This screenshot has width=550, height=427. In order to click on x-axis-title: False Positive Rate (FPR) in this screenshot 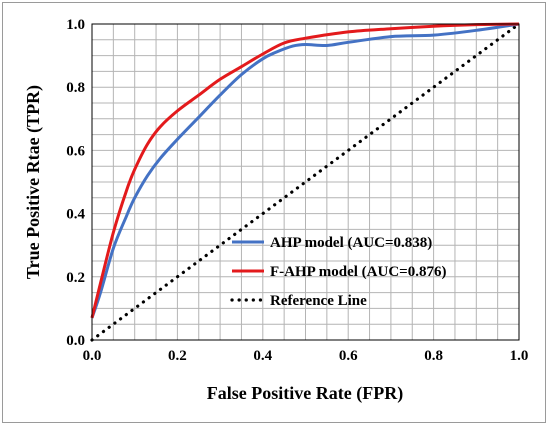, I will do `click(305, 393)`.